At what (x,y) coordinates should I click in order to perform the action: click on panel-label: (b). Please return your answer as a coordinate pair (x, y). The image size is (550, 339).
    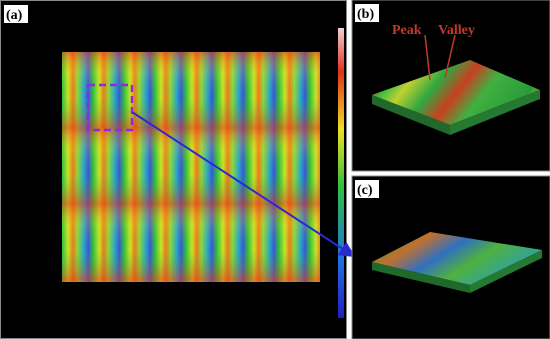
    Looking at the image, I should click on (365, 14).